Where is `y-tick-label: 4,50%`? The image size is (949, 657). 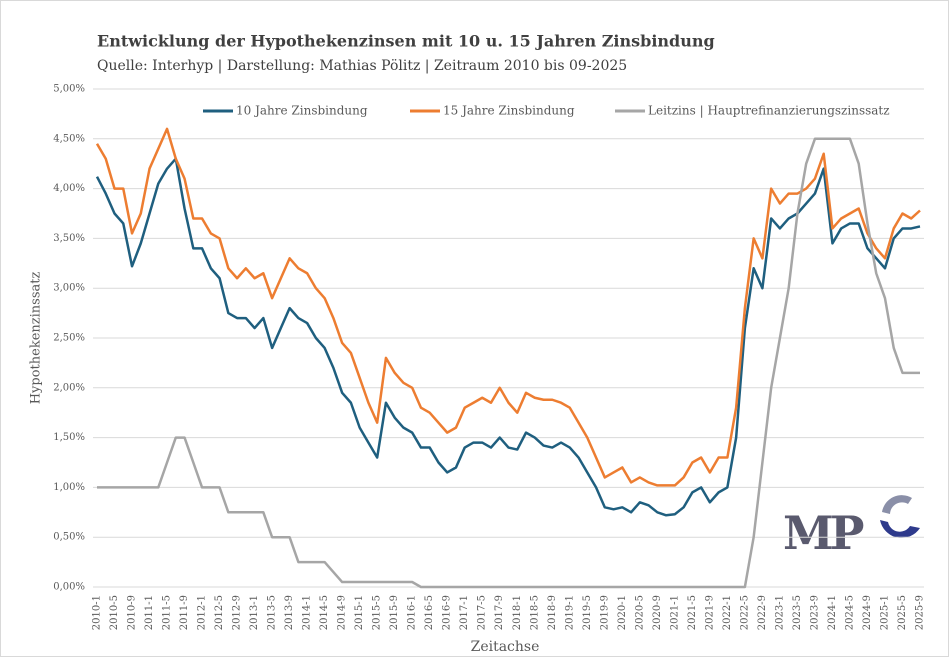 y-tick-label: 4,50% is located at coordinates (69, 138).